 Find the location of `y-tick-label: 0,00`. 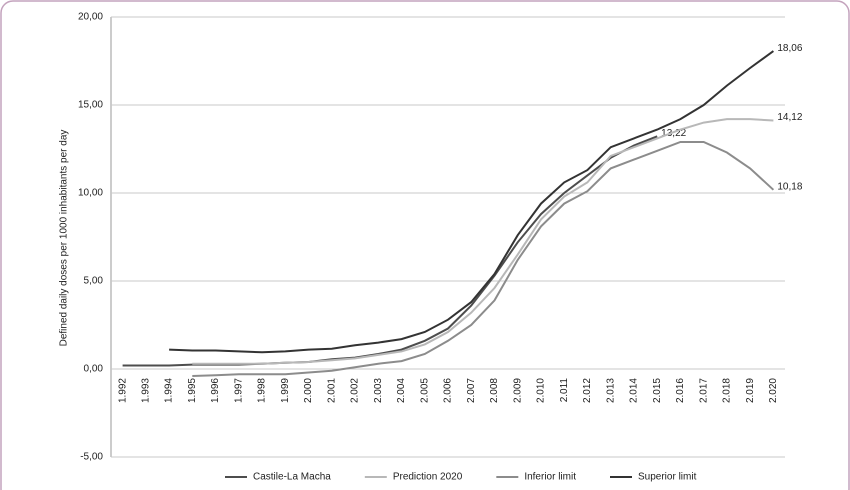

y-tick-label: 0,00 is located at coordinates (94, 369).